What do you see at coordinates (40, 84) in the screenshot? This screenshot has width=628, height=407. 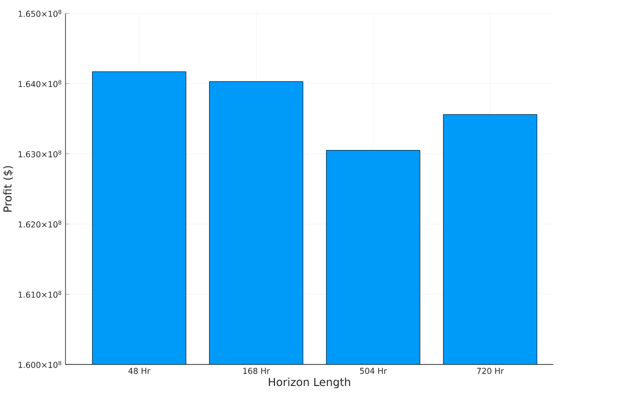 I see `y-tick-label: 1.640×10$^{8}$` at bounding box center [40, 84].